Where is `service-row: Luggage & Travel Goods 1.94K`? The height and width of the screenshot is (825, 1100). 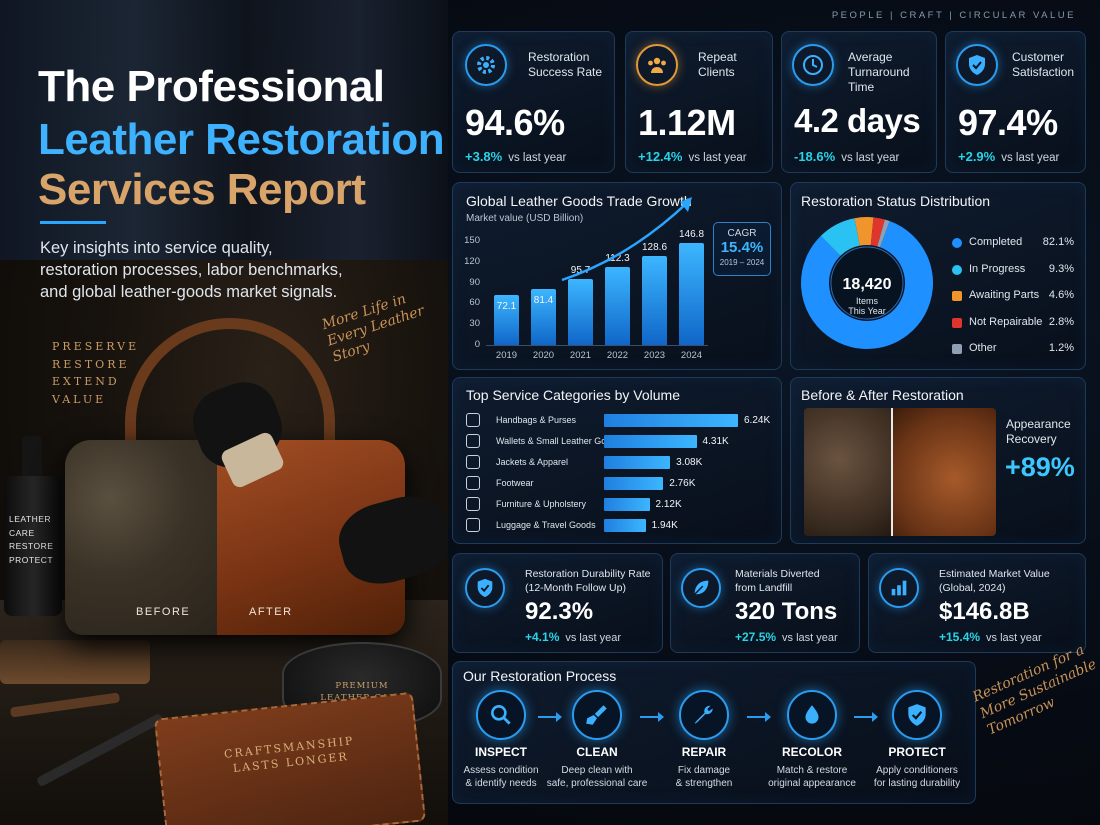 service-row: Luggage & Travel Goods 1.94K is located at coordinates (619, 526).